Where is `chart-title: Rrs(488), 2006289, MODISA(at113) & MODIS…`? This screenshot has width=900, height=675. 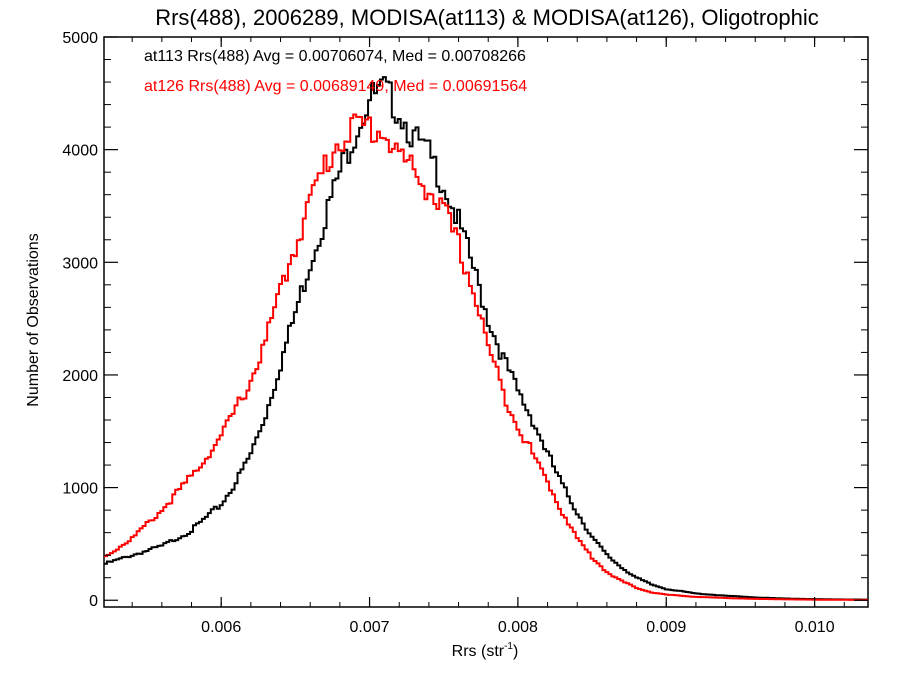 chart-title: Rrs(488), 2006289, MODISA(at113) & MODIS… is located at coordinates (487, 17).